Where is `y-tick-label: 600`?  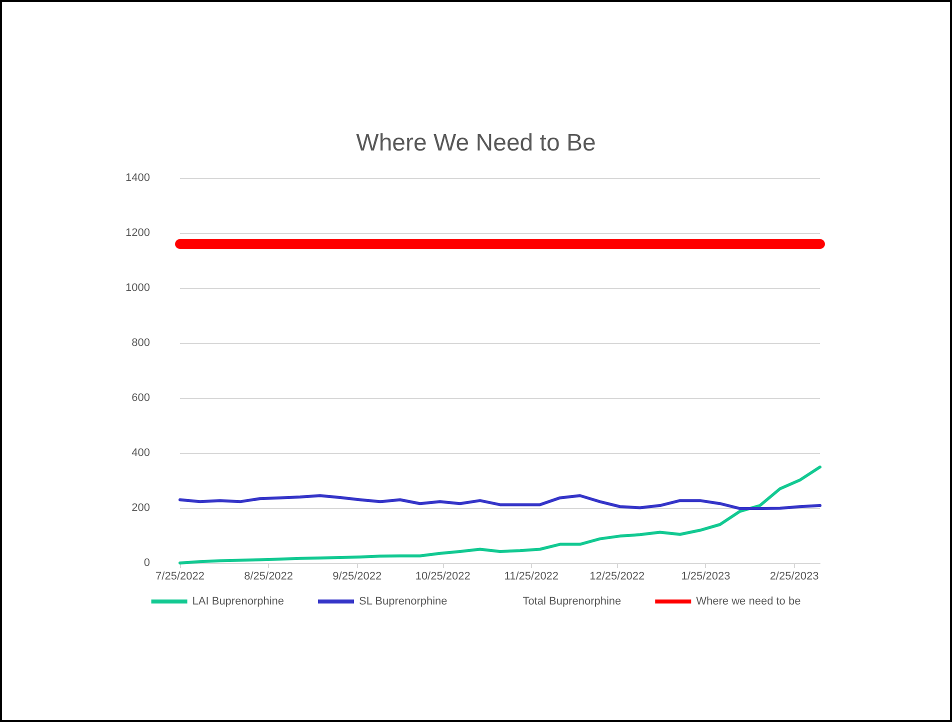
y-tick-label: 600 is located at coordinates (141, 398).